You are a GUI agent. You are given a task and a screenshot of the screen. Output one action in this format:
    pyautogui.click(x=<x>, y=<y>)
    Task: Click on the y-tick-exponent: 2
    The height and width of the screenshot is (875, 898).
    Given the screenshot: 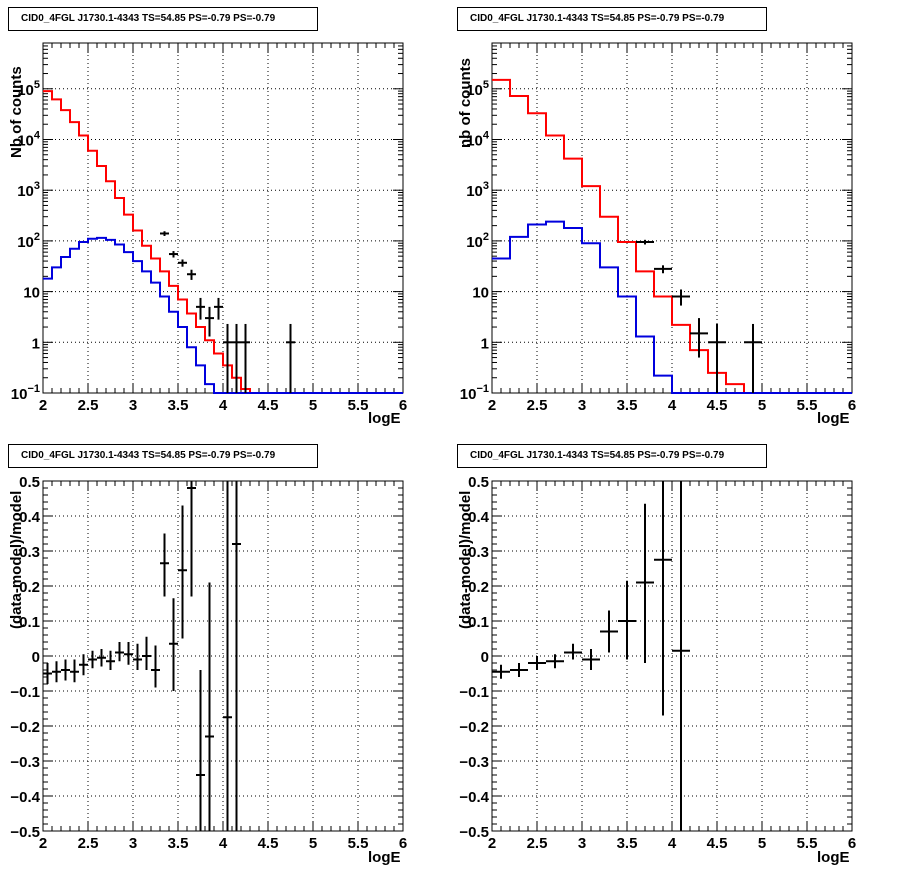 What is the action you would take?
    pyautogui.click(x=486, y=237)
    